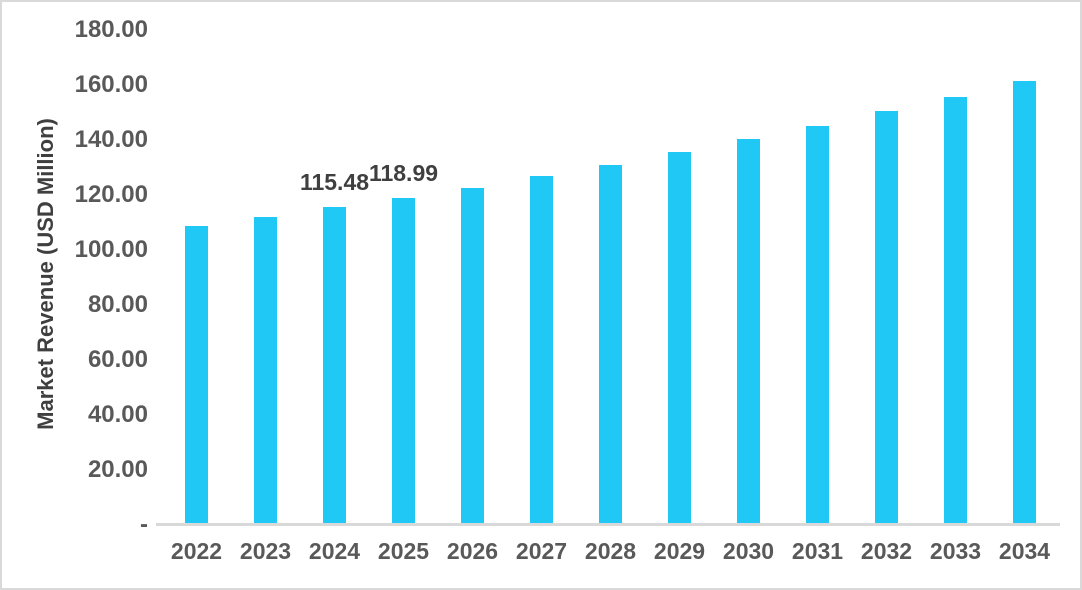 This screenshot has width=1082, height=590. I want to click on x-tick-2022: 2022, so click(196, 551).